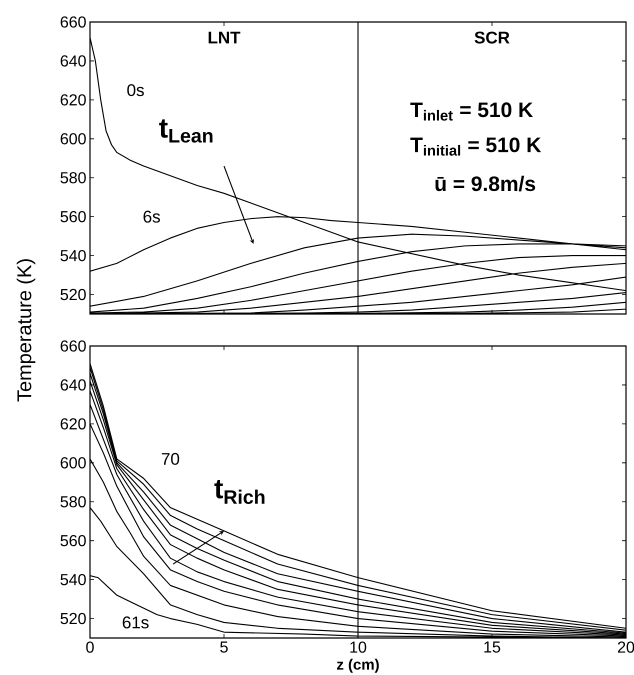 The height and width of the screenshot is (675, 634). What do you see at coordinates (486, 184) in the screenshot?
I see `annotation: ū = 9.8m/s` at bounding box center [486, 184].